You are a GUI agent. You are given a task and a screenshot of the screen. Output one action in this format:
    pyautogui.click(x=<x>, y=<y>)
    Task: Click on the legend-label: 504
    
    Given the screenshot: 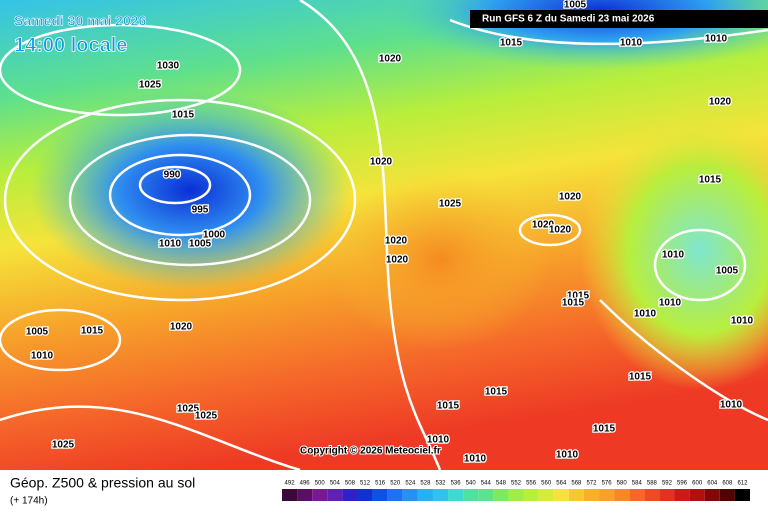 What is the action you would take?
    pyautogui.click(x=335, y=484)
    